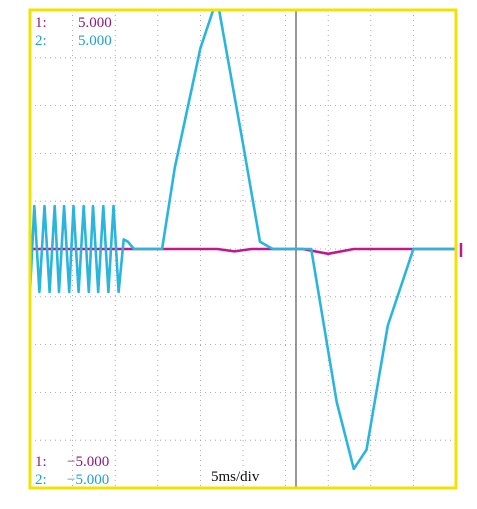  What do you see at coordinates (41, 480) in the screenshot?
I see `ch2-bottom-label: 2:` at bounding box center [41, 480].